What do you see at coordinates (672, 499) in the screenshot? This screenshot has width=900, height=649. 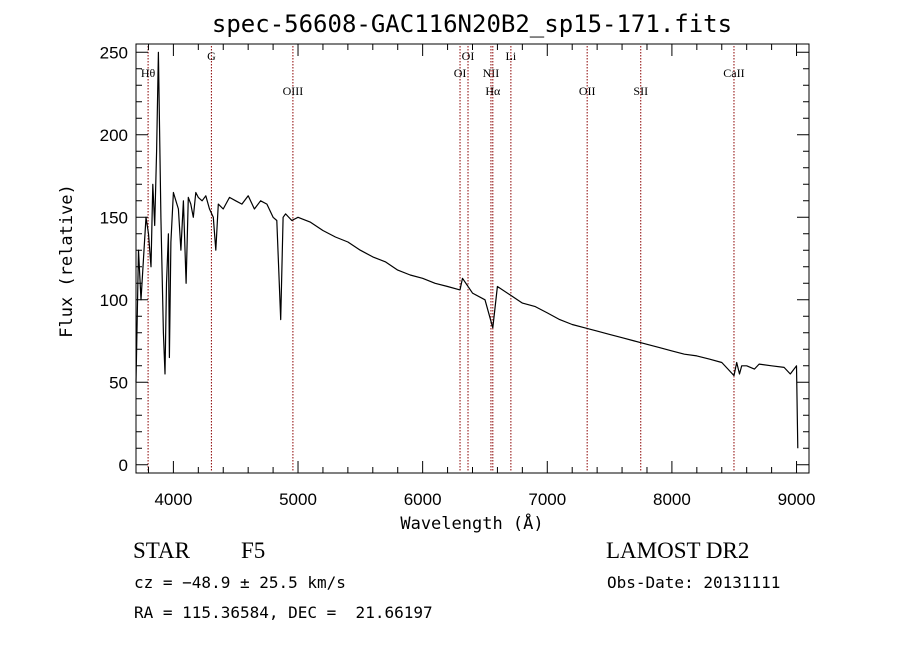 I see `x-tick-label: 8000` at bounding box center [672, 499].